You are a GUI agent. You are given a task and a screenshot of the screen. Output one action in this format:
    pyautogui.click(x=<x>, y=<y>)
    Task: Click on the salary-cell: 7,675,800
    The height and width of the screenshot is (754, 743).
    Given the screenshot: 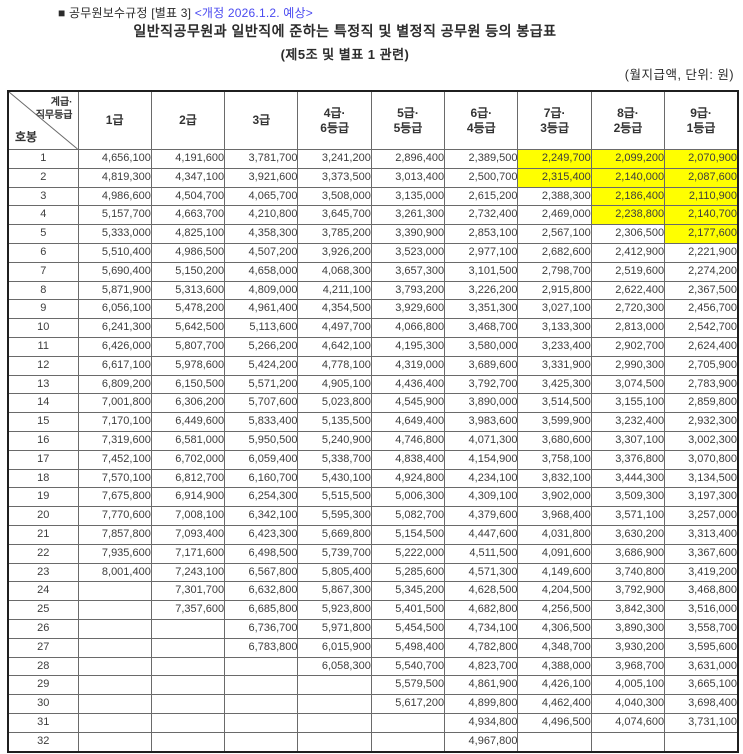 What is the action you would take?
    pyautogui.click(x=114, y=497)
    